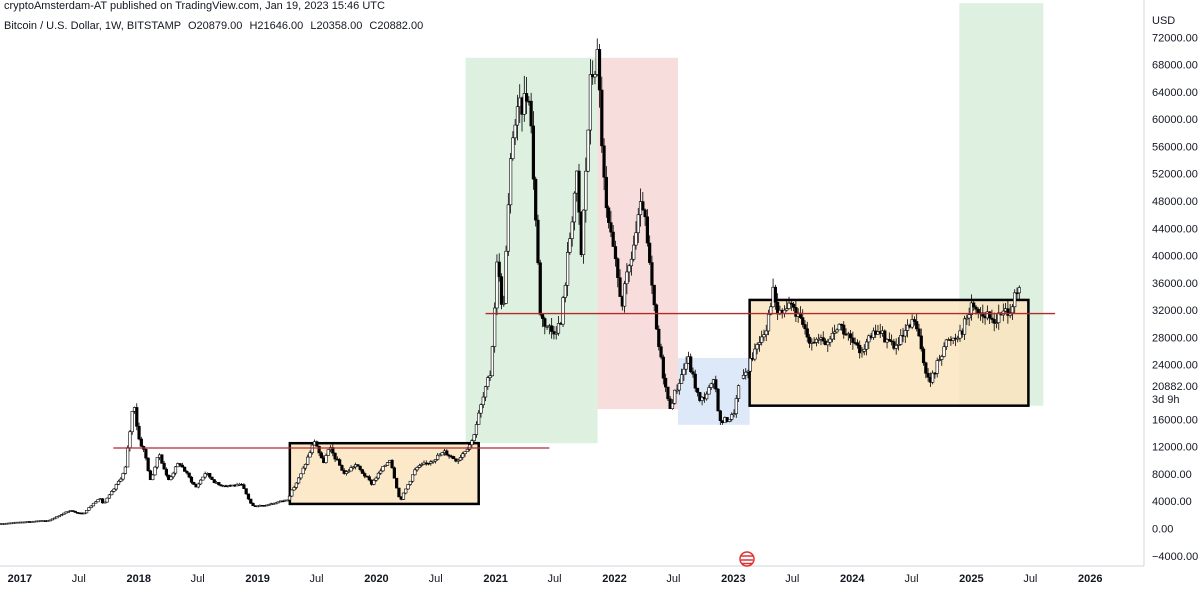 This screenshot has width=1200, height=591. What do you see at coordinates (747, 559) in the screenshot?
I see `event-marker` at bounding box center [747, 559].